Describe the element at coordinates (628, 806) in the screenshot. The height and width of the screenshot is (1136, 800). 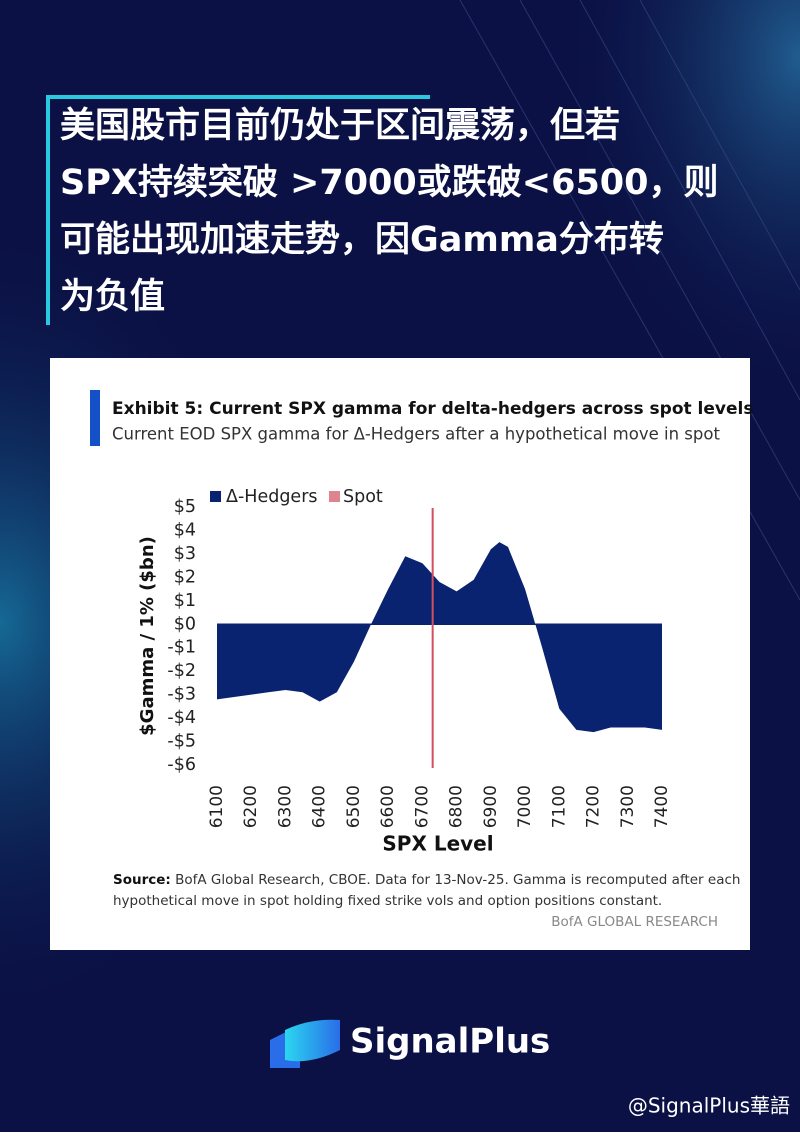
I see `x-tick-label: 7300` at that location.